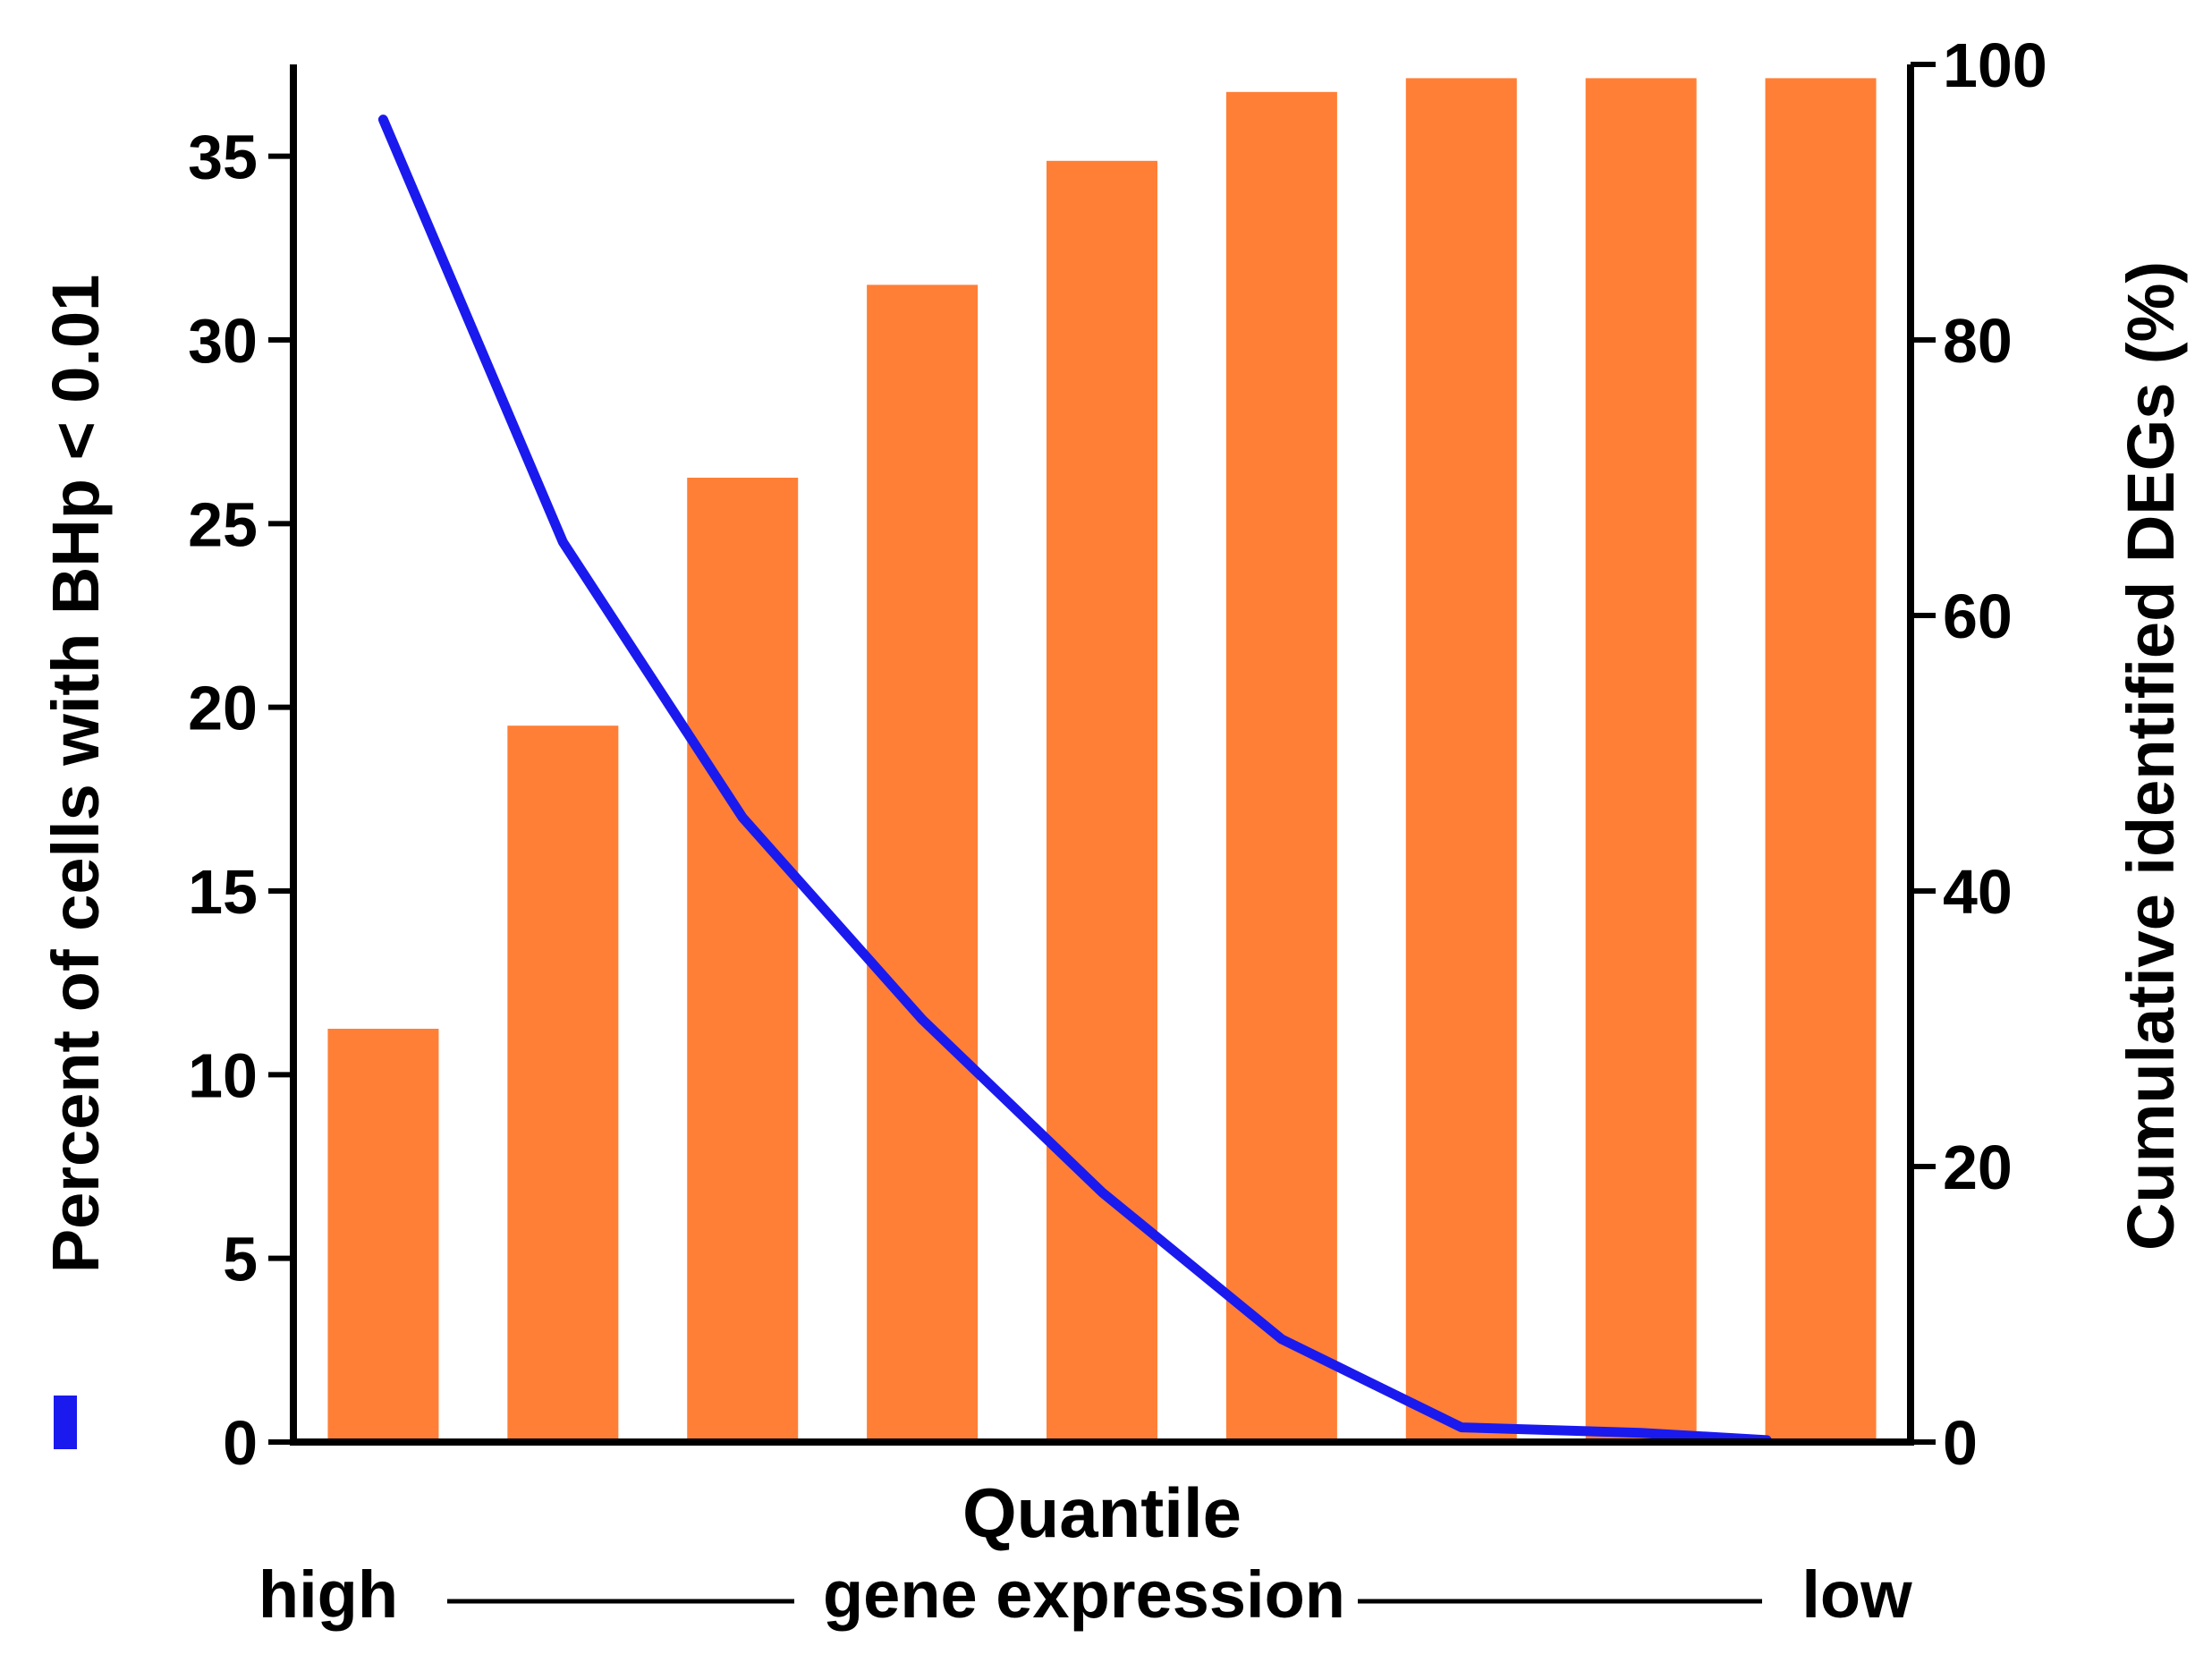  Describe the element at coordinates (1995, 65) in the screenshot. I see `right-tick-label: 100` at that location.